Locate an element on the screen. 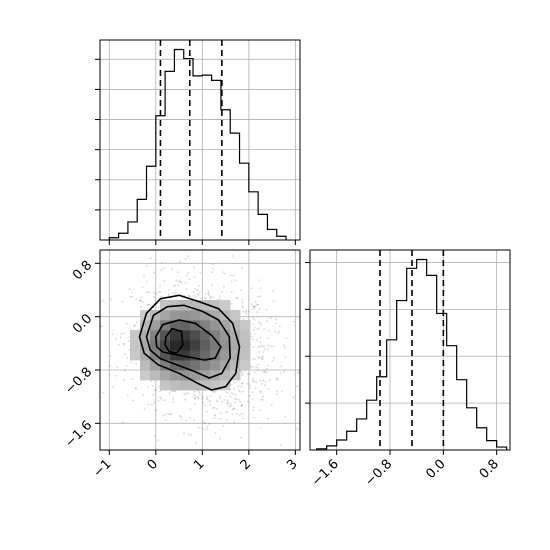 The width and height of the screenshot is (550, 550). density-frame is located at coordinates (200, 350).